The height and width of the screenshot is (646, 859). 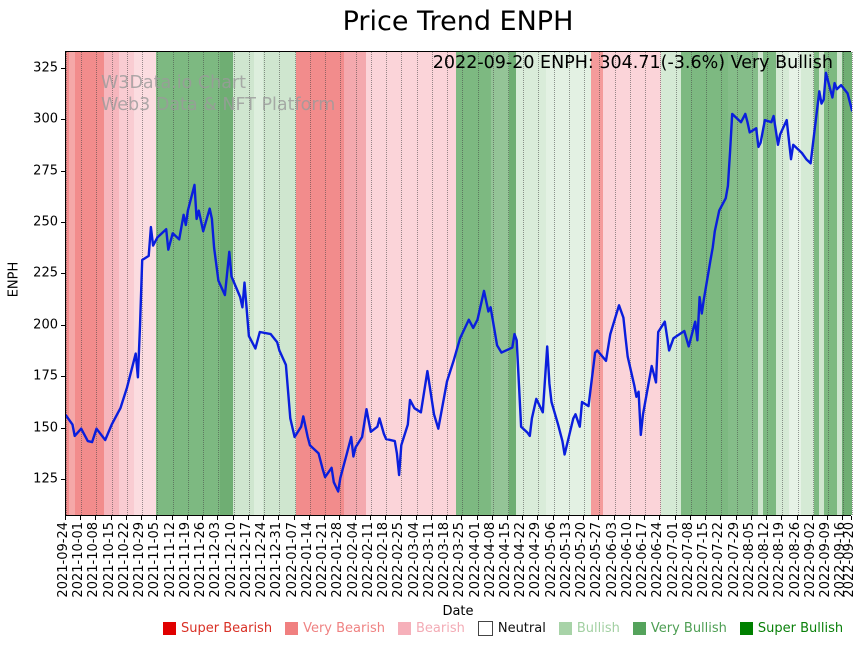 I want to click on legend-item-very-bearish: Very Bearish, so click(x=335, y=628).